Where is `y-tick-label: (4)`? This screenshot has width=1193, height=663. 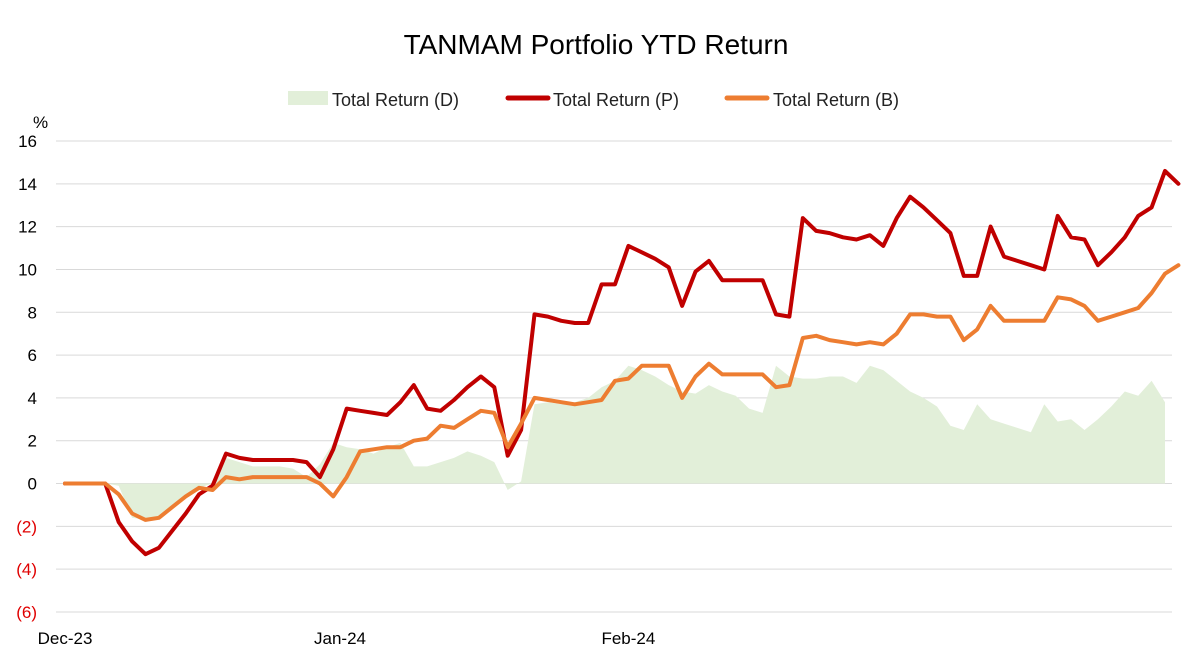
y-tick-label: (4) is located at coordinates (26, 569).